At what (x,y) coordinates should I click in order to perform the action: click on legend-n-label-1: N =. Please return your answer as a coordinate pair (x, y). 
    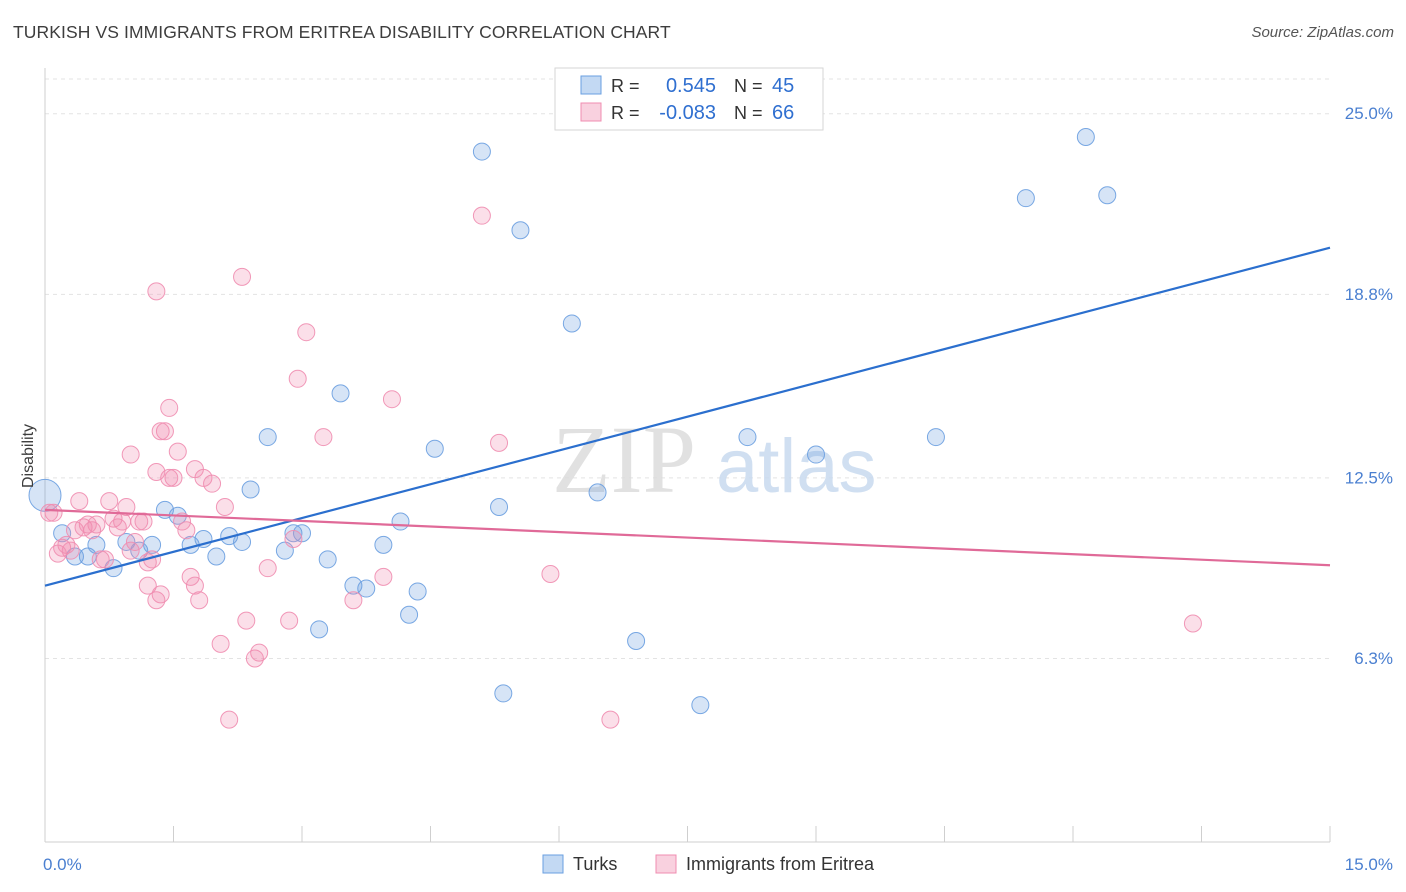
    Looking at the image, I should click on (748, 113).